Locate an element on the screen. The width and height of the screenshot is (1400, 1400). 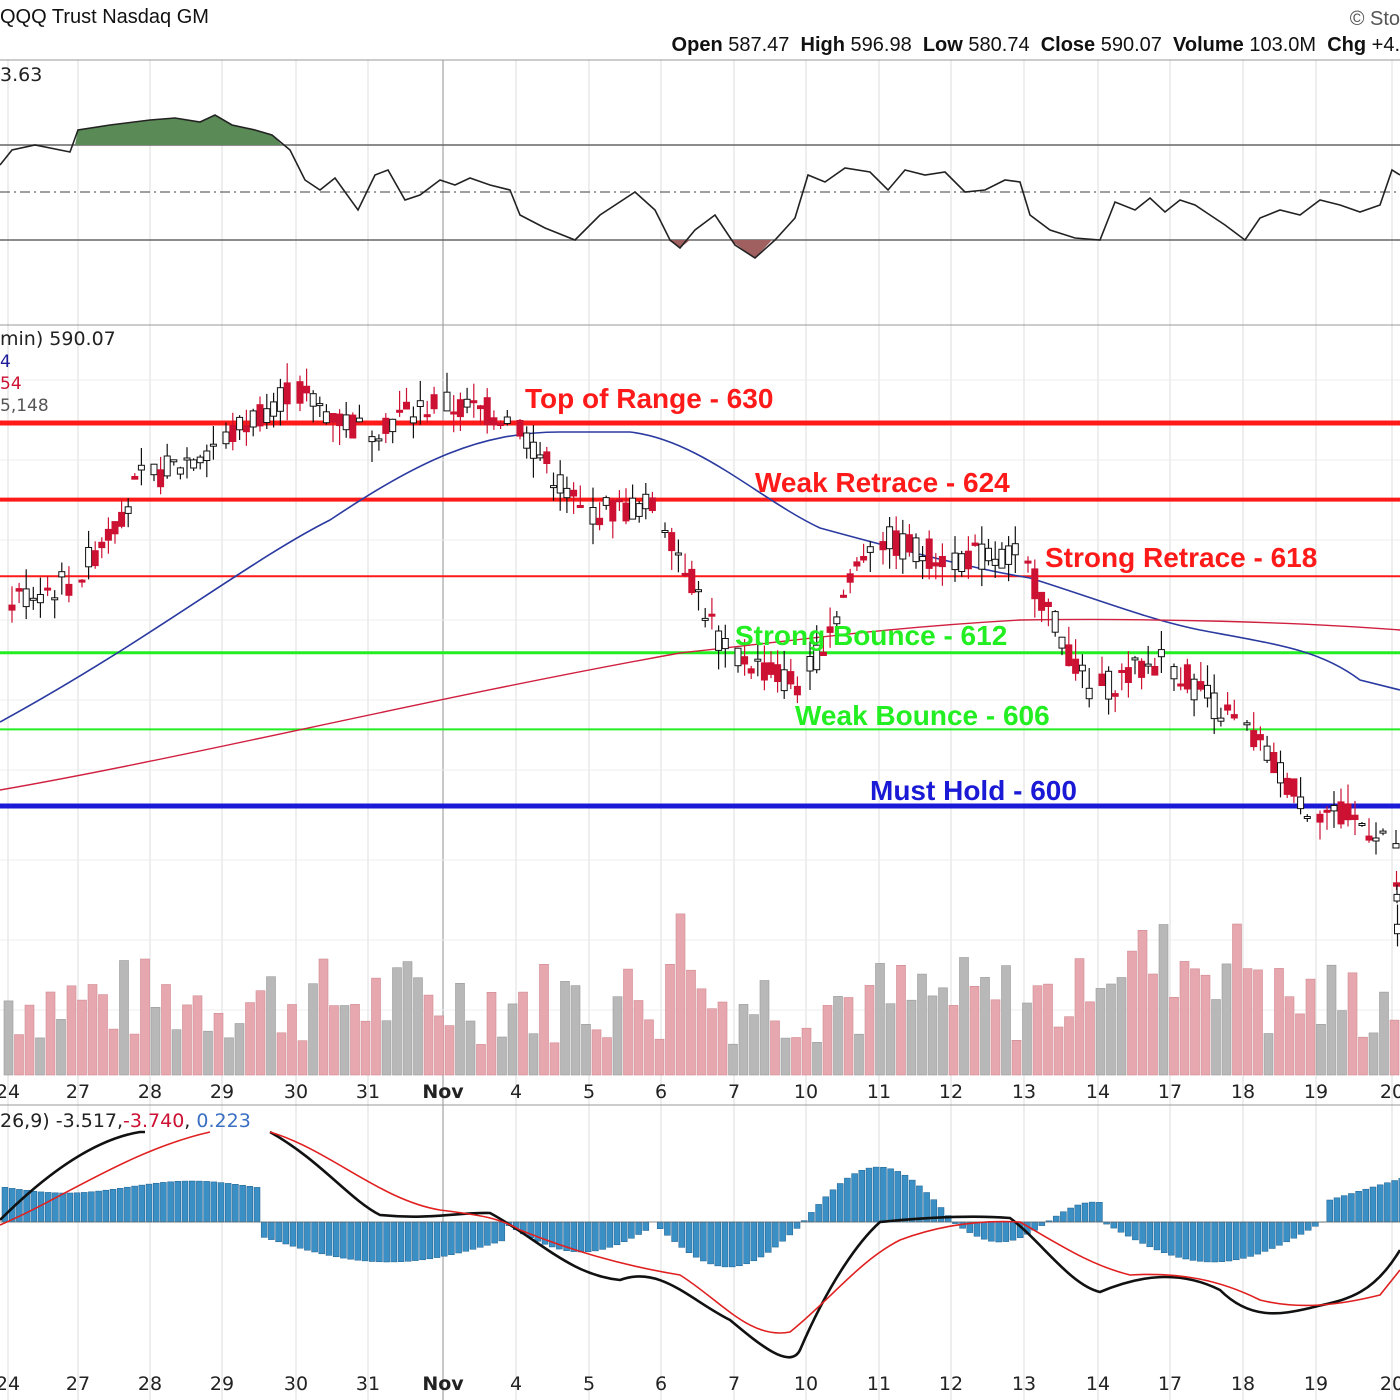
low-value: 580.74 is located at coordinates (999, 45).